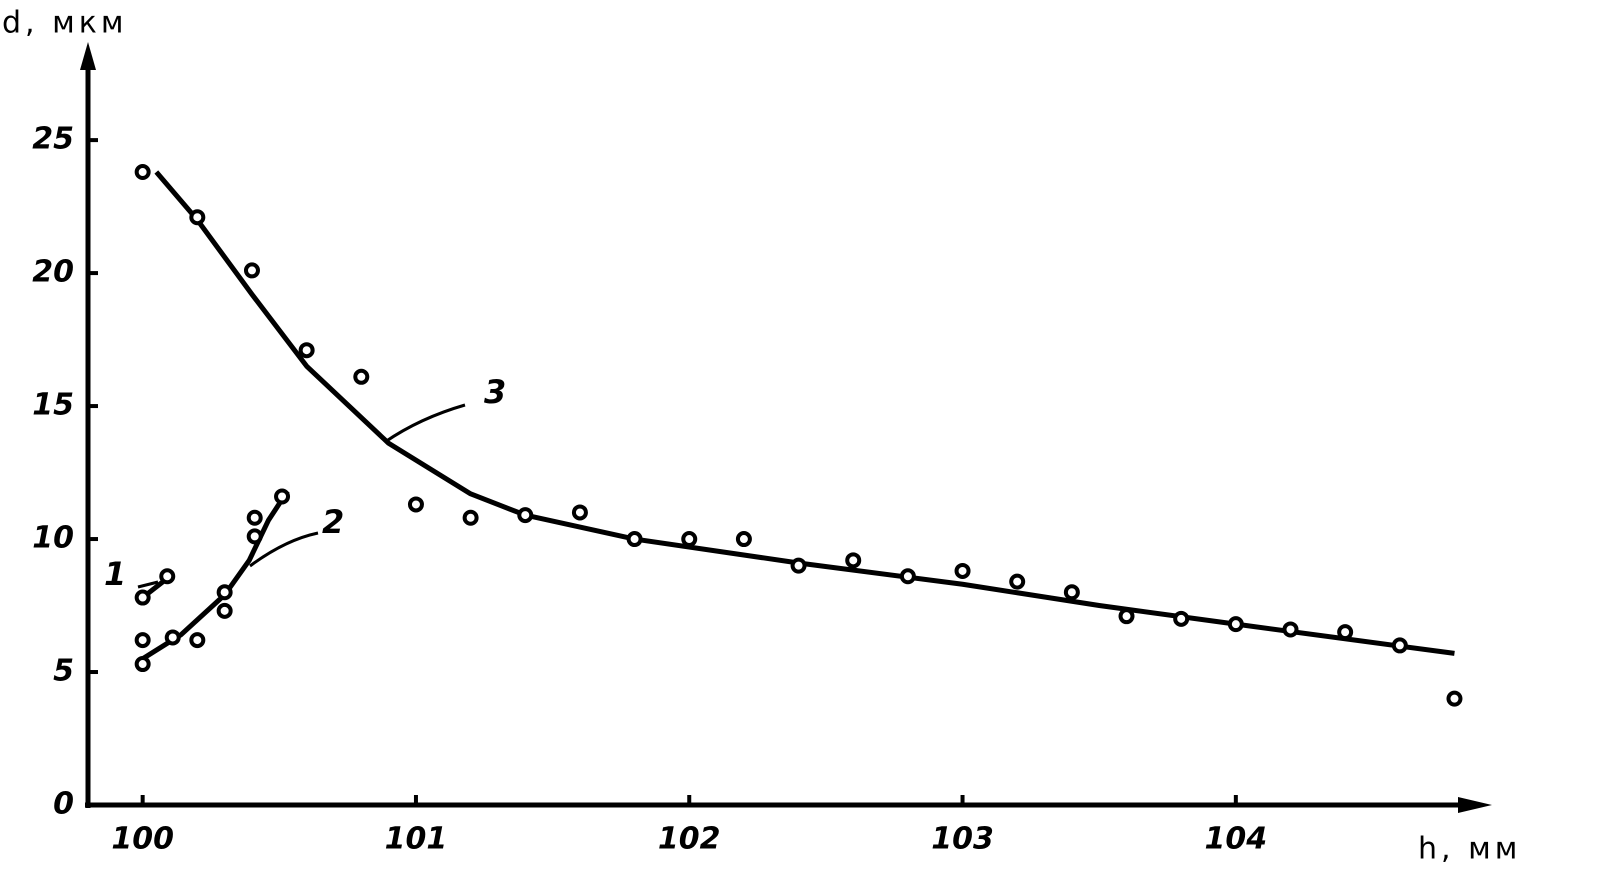 Image resolution: width=1598 pixels, height=892 pixels. What do you see at coordinates (53, 139) in the screenshot?
I see `y-tick-label: 25` at bounding box center [53, 139].